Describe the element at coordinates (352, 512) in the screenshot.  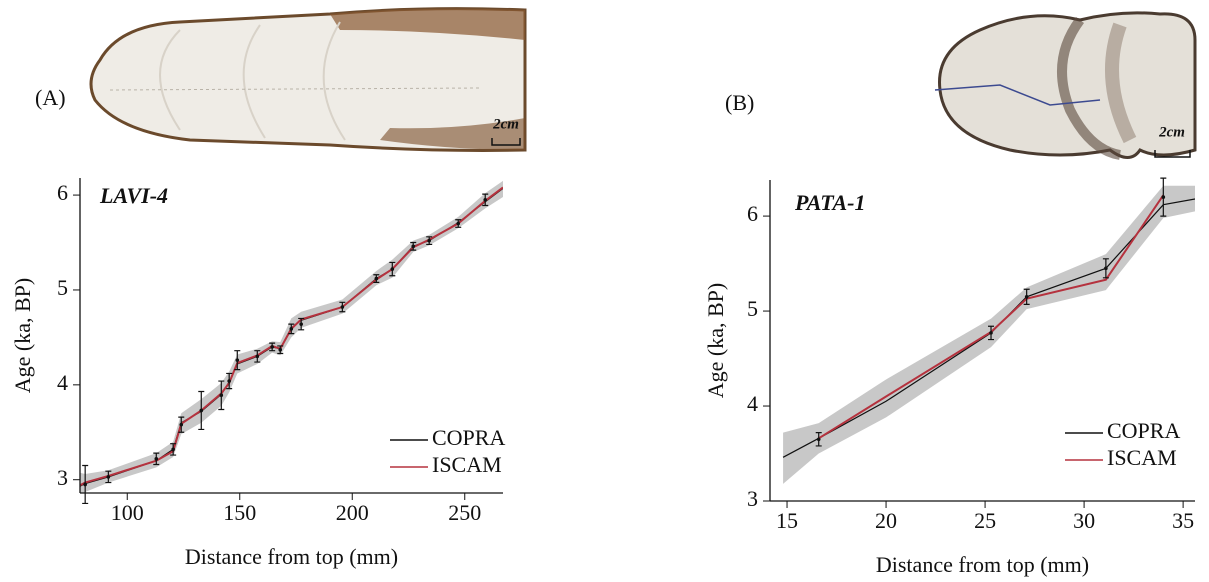
I see `x-tick-label: 200` at that location.